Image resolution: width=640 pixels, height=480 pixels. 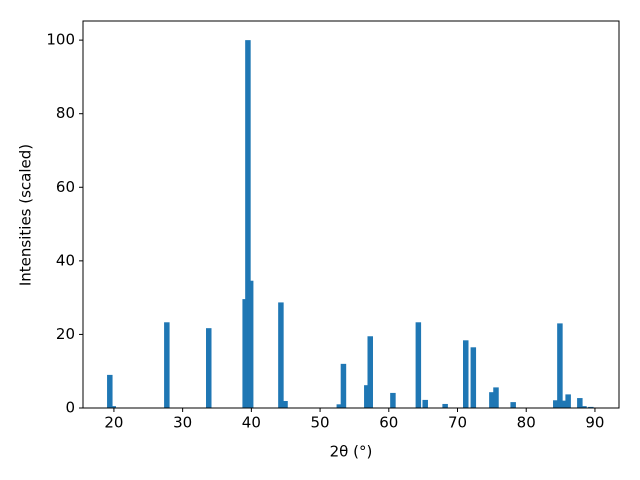 I want to click on x-tick-label: 40, so click(x=251, y=423).